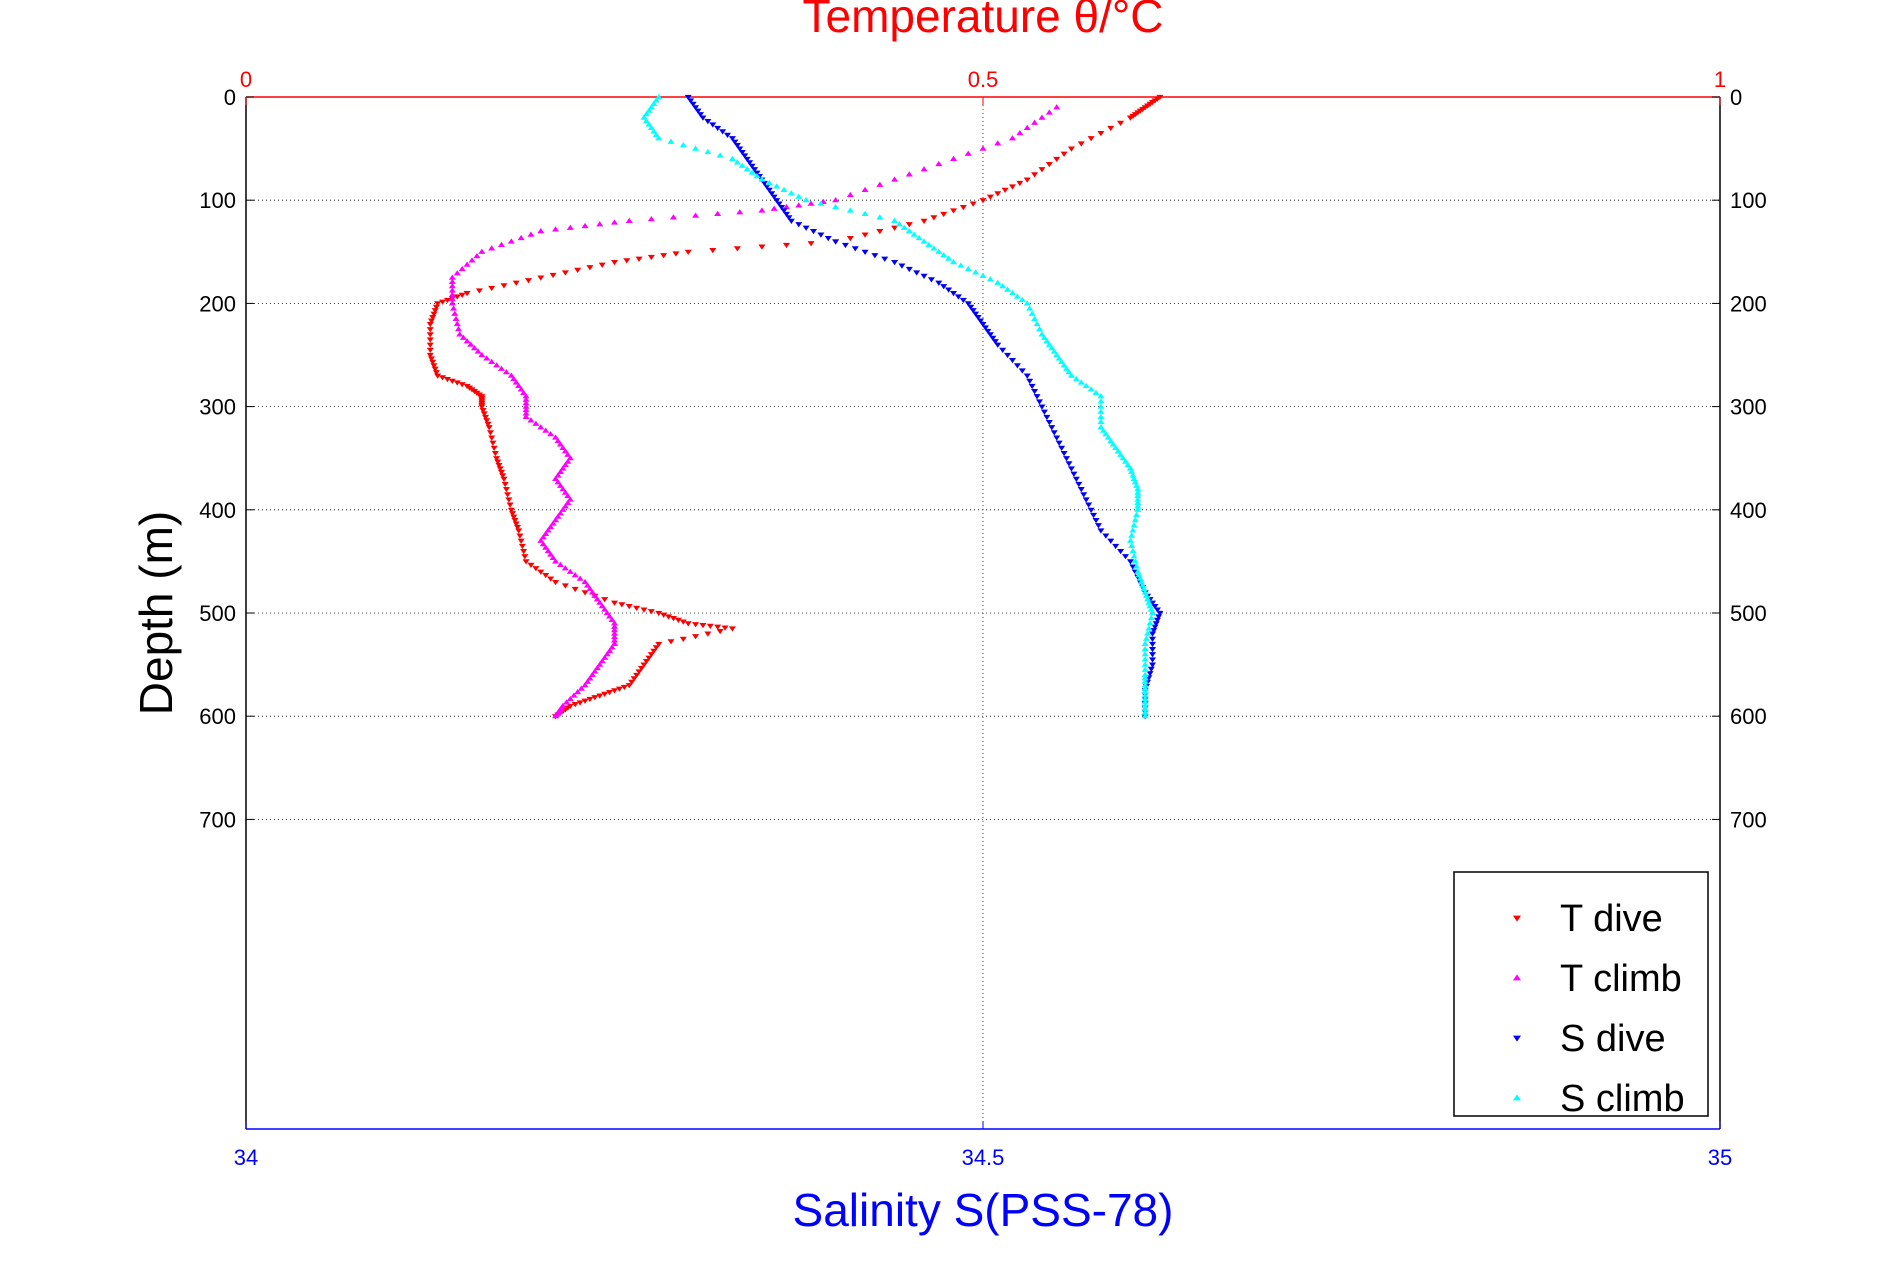 The image size is (1891, 1262). I want to click on depth-tick-right: 600, so click(1748, 716).